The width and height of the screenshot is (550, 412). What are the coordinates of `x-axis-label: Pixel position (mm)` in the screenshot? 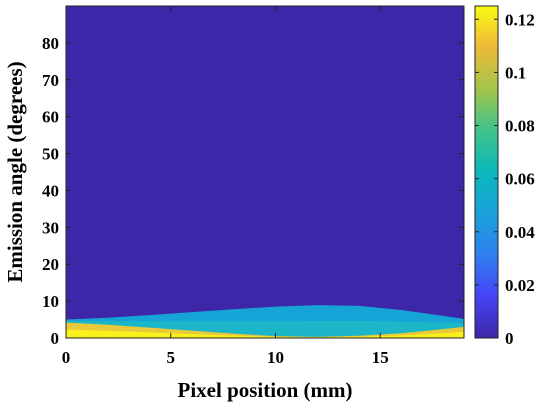 It's located at (265, 390).